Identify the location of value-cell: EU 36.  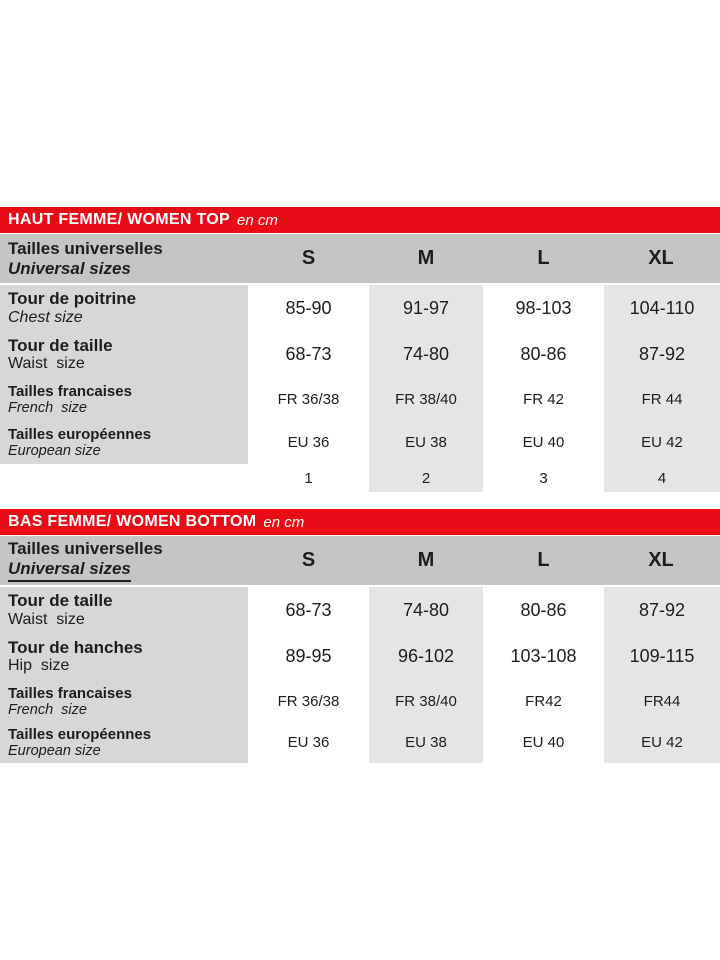
(307, 442).